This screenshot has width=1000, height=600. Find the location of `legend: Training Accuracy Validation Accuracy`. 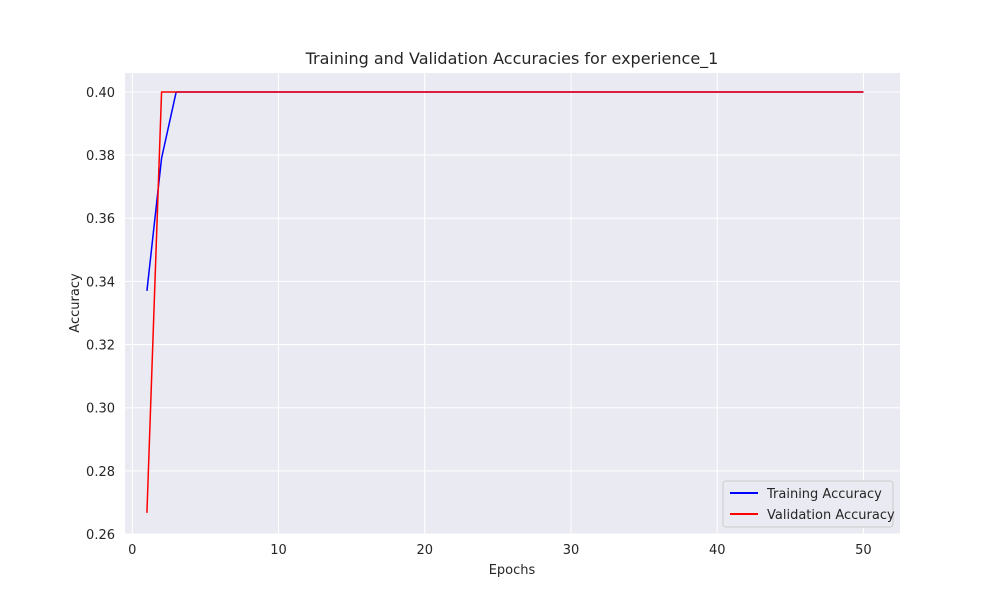

legend: Training Accuracy Validation Accuracy is located at coordinates (808, 504).